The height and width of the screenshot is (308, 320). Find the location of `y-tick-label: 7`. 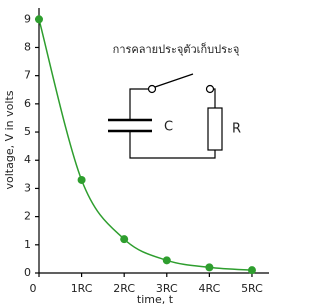

y-tick-label: 7 is located at coordinates (27, 75).